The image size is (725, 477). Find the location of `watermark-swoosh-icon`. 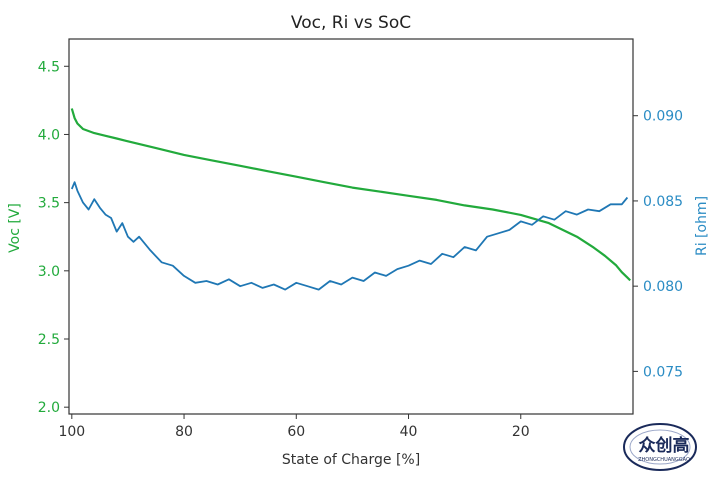

watermark-swoosh-icon is located at coordinates (660, 447).